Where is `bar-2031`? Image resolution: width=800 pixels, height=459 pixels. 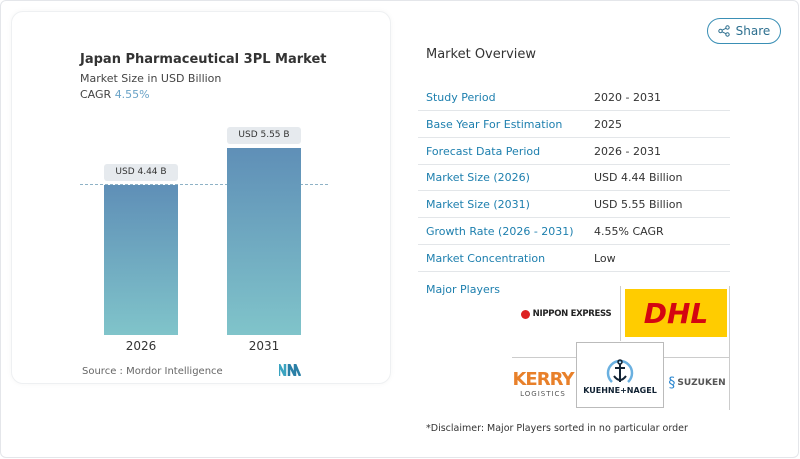 bar-2031 is located at coordinates (264, 241).